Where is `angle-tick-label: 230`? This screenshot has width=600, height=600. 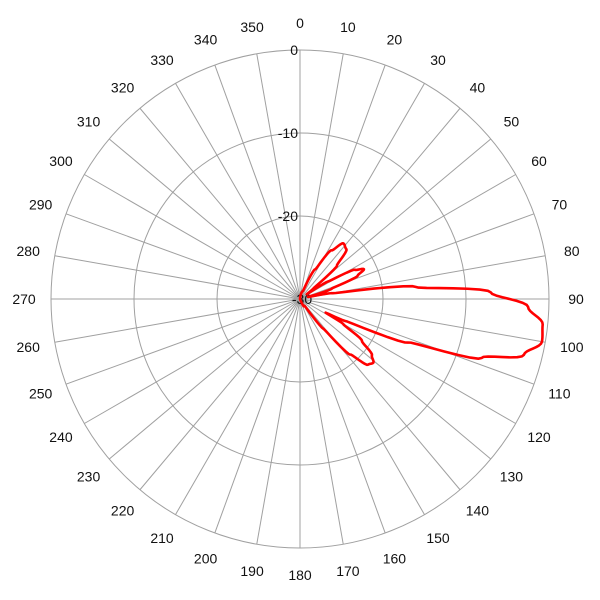 angle-tick-label: 230 is located at coordinates (89, 476).